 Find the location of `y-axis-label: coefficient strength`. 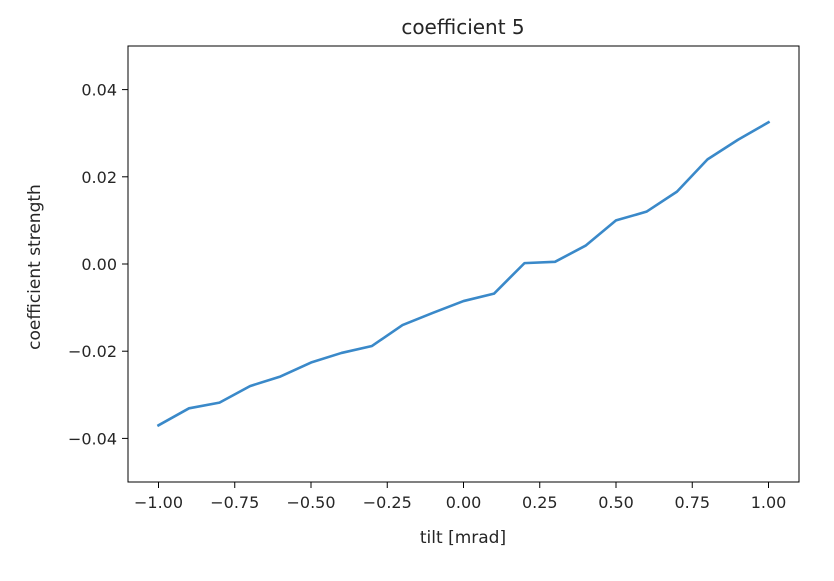

y-axis-label: coefficient strength is located at coordinates (35, 267).